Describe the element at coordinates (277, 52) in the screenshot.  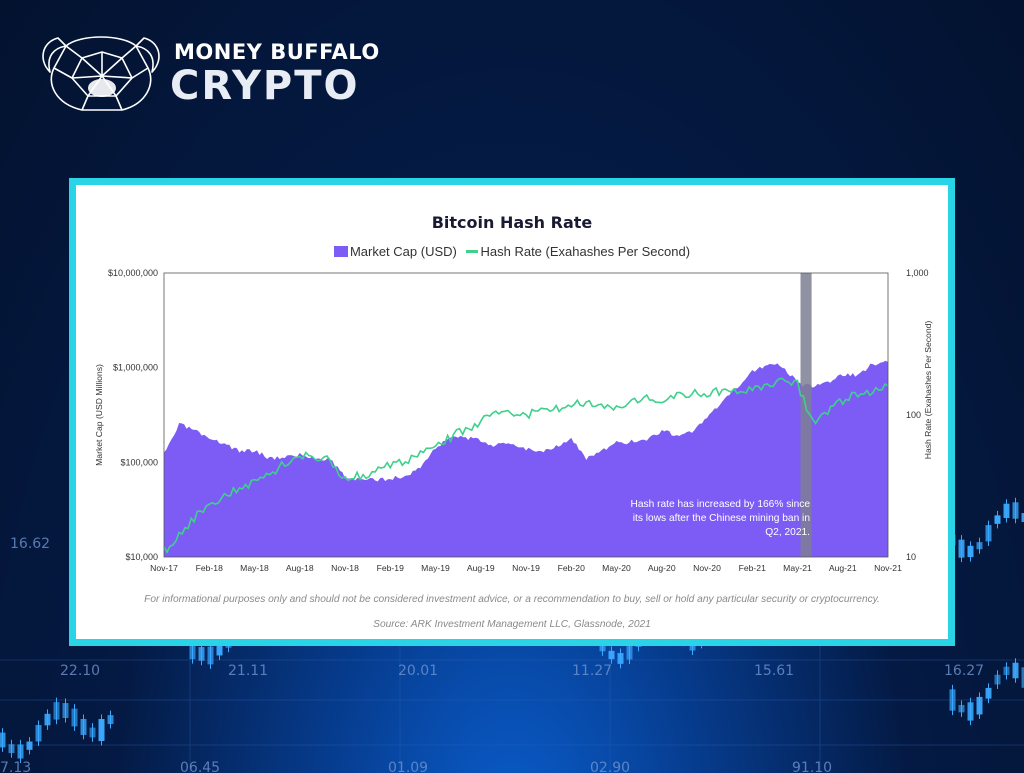
I see `brand-name-top: MONEY BUFFALO` at that location.